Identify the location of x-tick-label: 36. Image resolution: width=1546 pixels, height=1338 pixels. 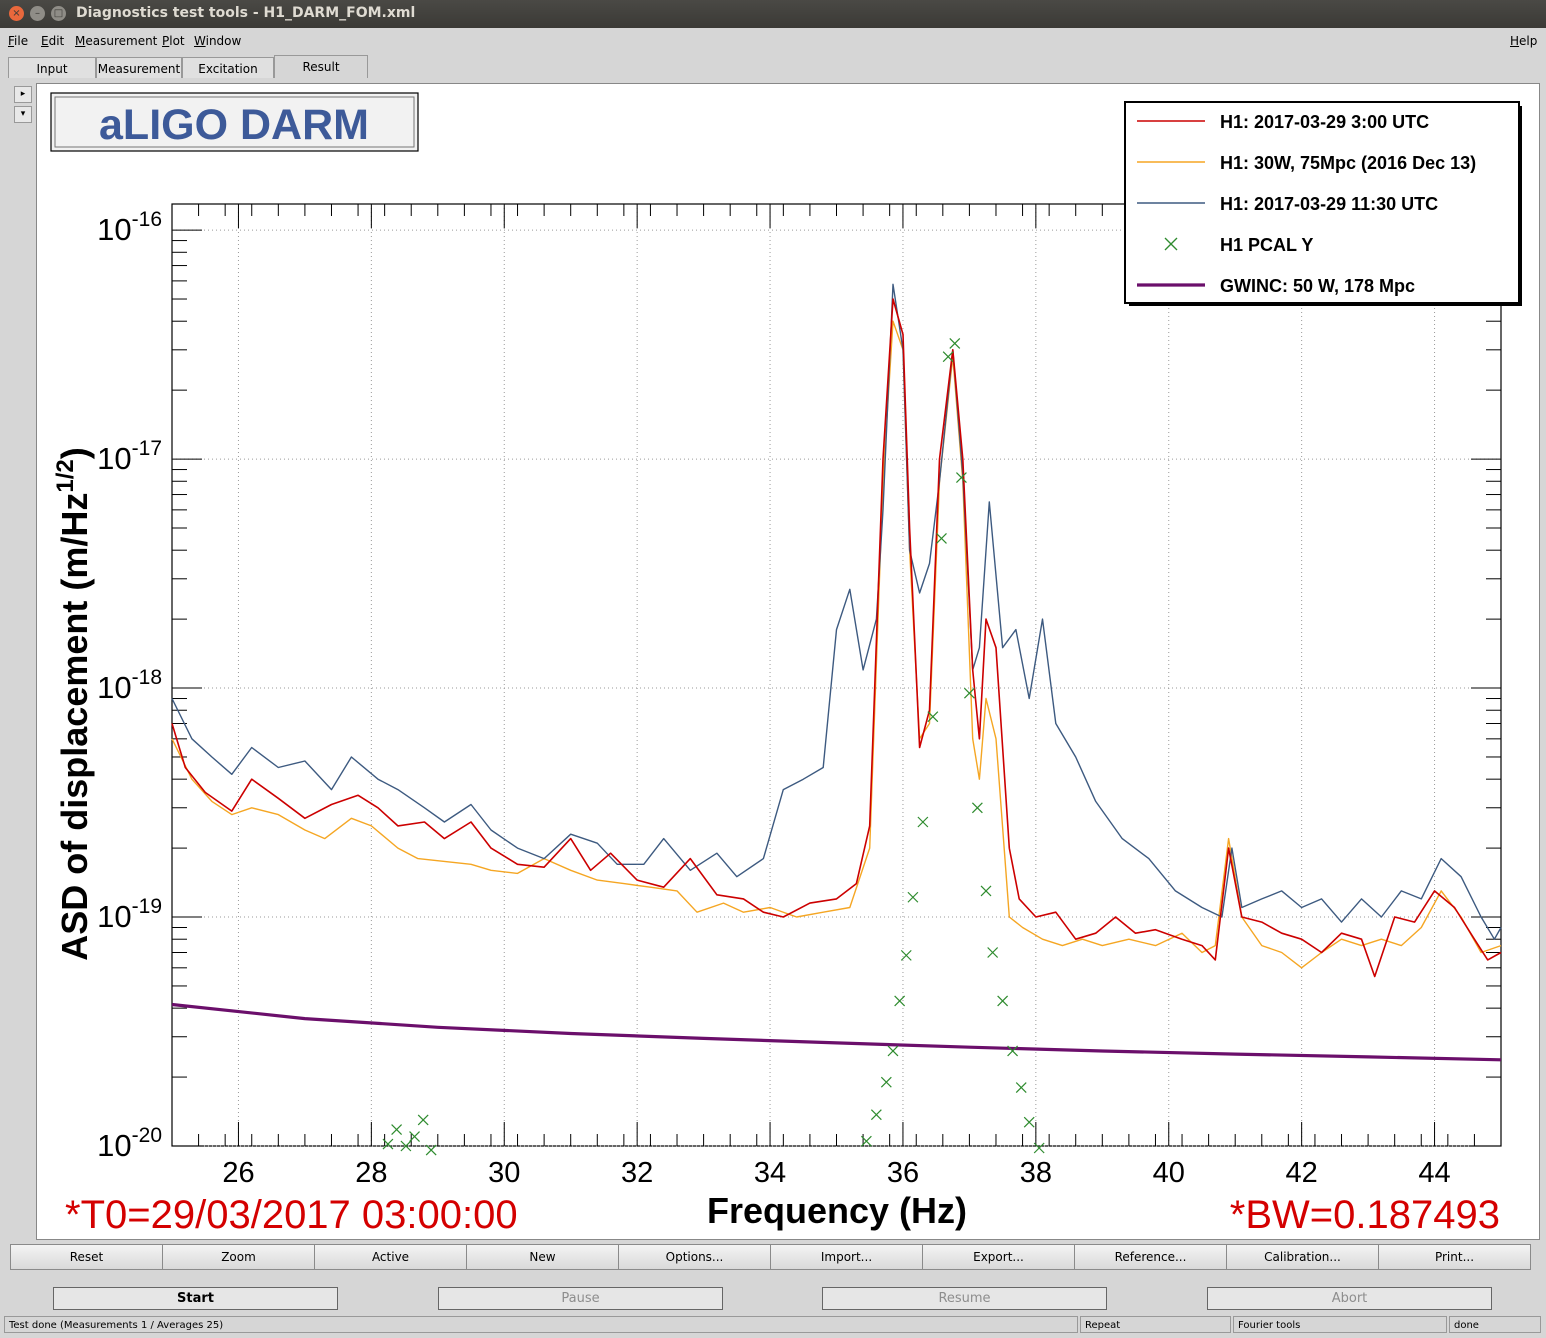
(903, 1173).